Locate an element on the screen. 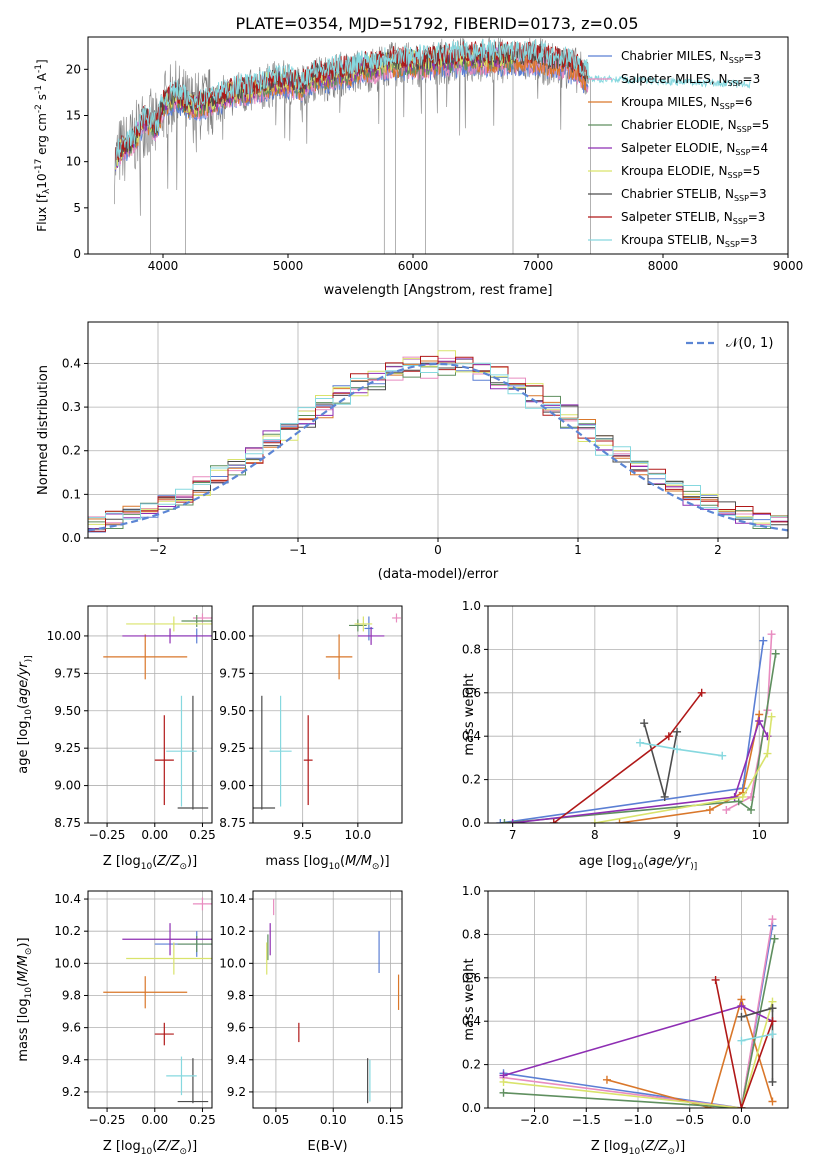 The image size is (819, 1170). x-axis-label-text: age/yr is located at coordinates (670, 861).